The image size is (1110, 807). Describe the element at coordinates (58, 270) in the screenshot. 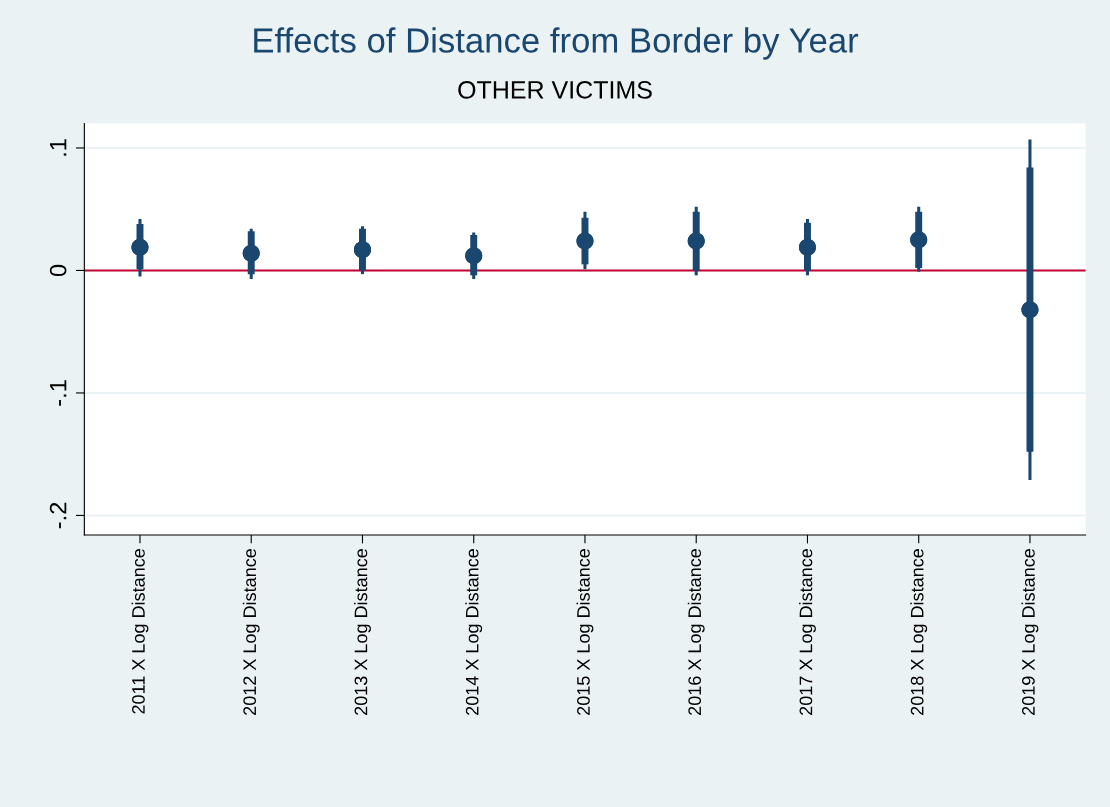

I see `y-tick-label: 0` at that location.